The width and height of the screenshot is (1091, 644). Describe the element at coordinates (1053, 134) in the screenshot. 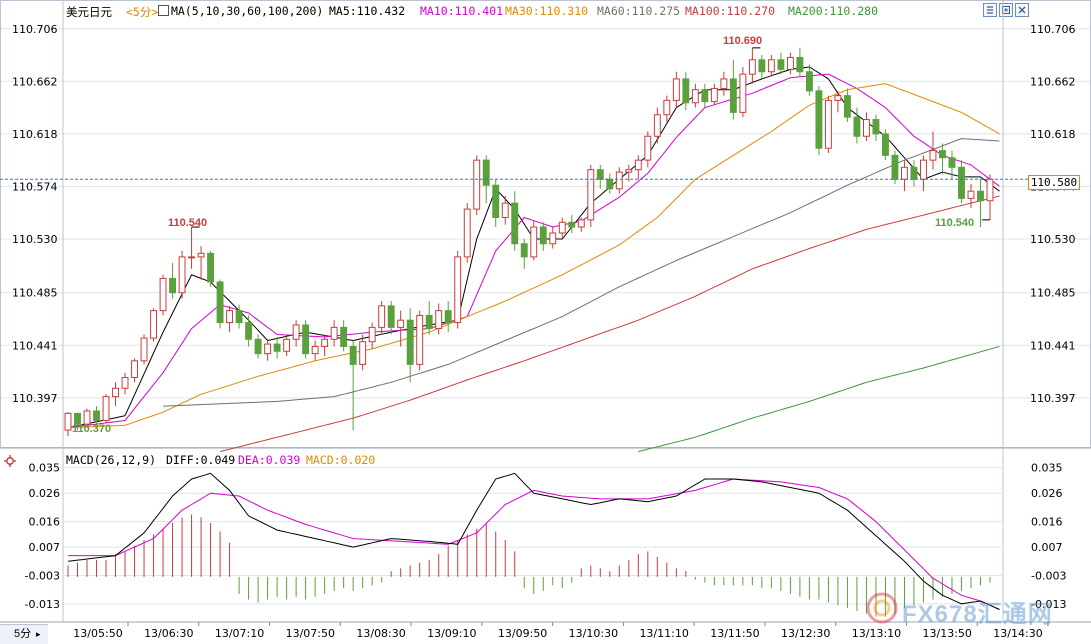

I see `price-tick-right: 110.618` at that location.